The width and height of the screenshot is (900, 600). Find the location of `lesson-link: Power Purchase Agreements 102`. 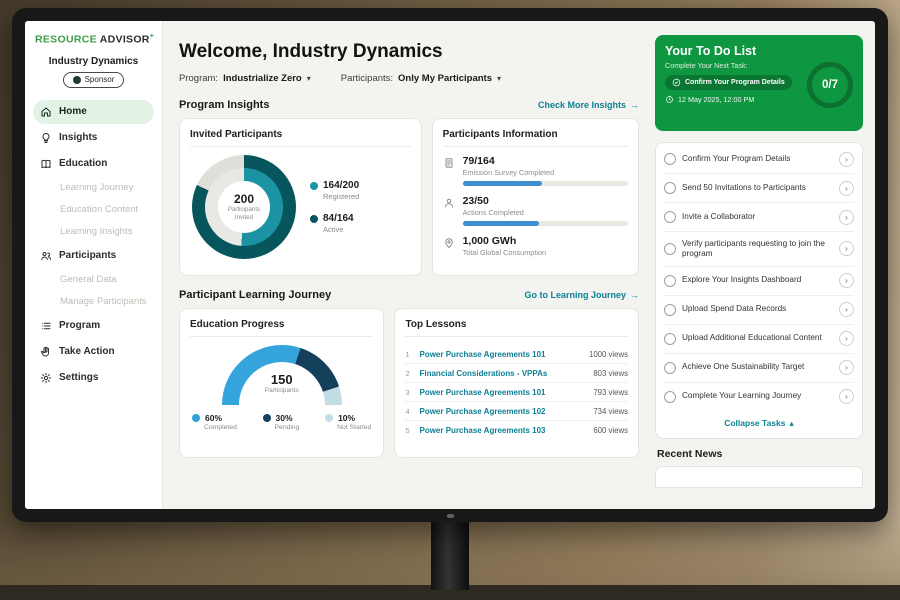

lesson-link: Power Purchase Agreements 102 is located at coordinates (482, 411).